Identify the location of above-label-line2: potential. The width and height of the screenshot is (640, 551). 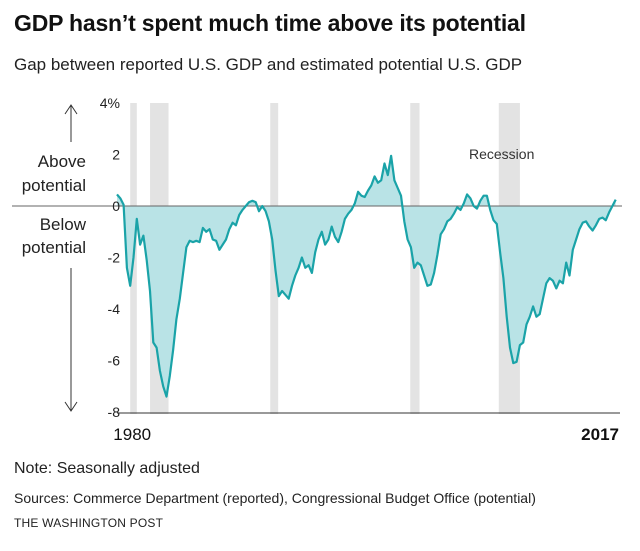
(54, 185).